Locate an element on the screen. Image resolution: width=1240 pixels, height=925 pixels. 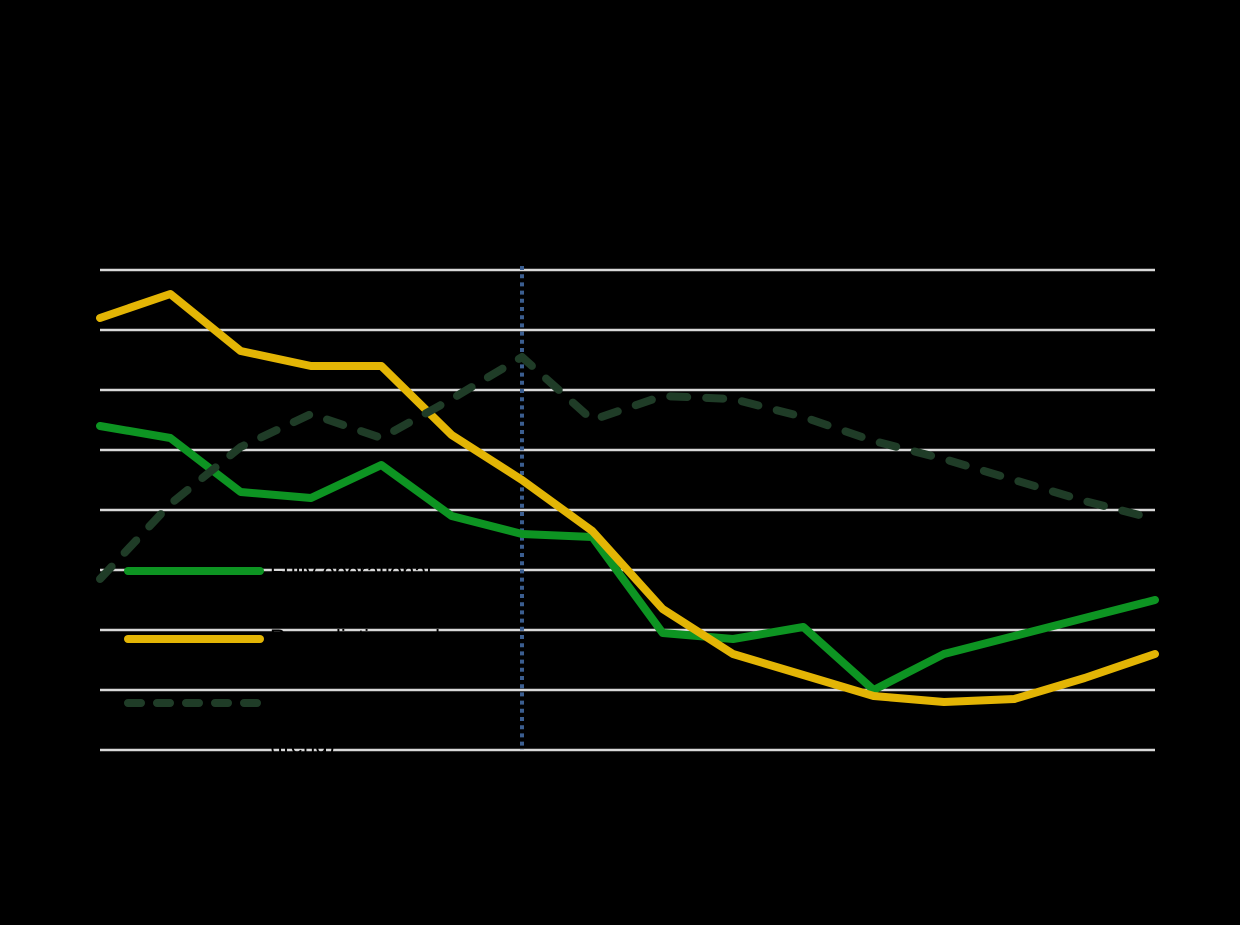
legend-label-under-construction: Under construction is located at coordinates (362, 701).